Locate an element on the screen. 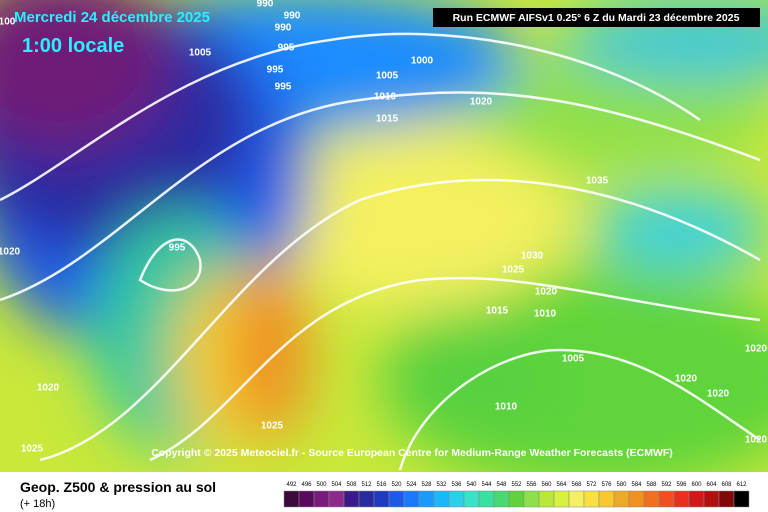 The image size is (768, 512). scale-label: 592 is located at coordinates (666, 485).